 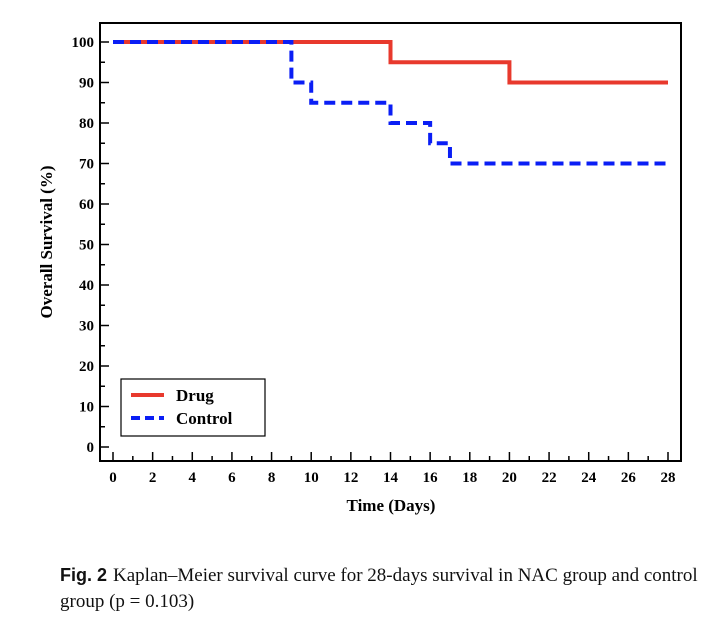 What do you see at coordinates (195, 395) in the screenshot?
I see `legend-label-drug: Drug` at bounding box center [195, 395].